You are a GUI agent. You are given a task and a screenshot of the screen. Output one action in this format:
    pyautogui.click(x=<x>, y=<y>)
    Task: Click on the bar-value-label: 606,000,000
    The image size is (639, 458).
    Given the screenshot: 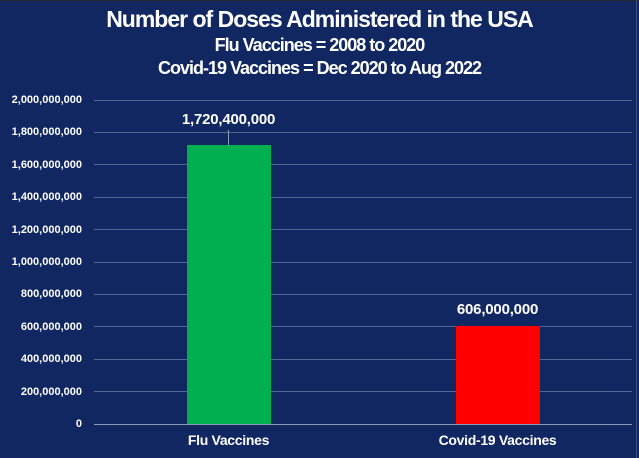 What is the action you would take?
    pyautogui.click(x=497, y=309)
    